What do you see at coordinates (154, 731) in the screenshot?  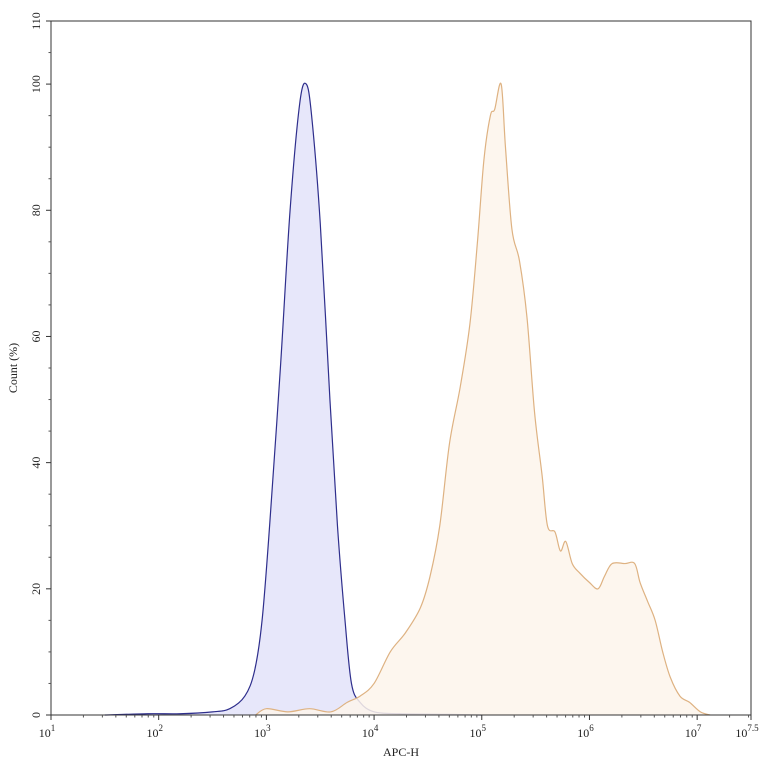 I see `x-tick-label: 10²` at bounding box center [154, 731].